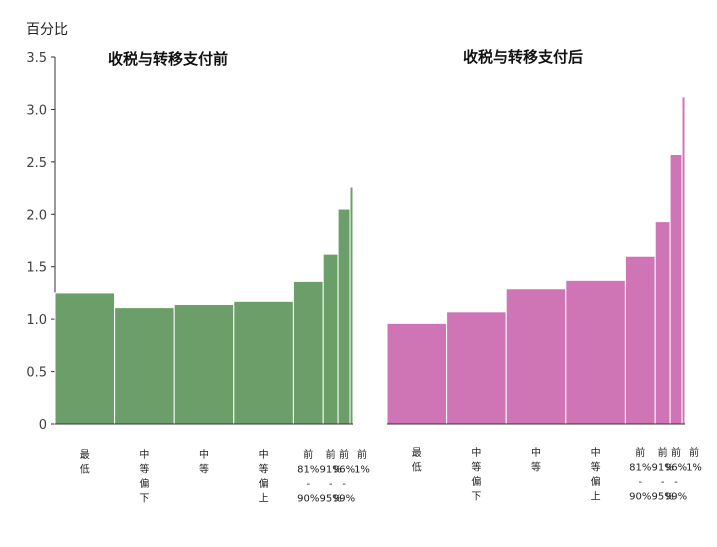 This screenshot has width=717, height=547. What do you see at coordinates (36, 110) in the screenshot?
I see `y-tick-label: 3.0` at bounding box center [36, 110].